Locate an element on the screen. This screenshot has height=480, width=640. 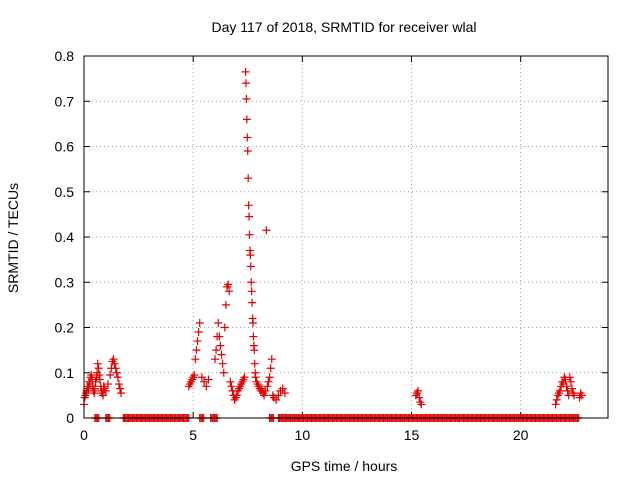
x-tick-label: 10 is located at coordinates (303, 435).